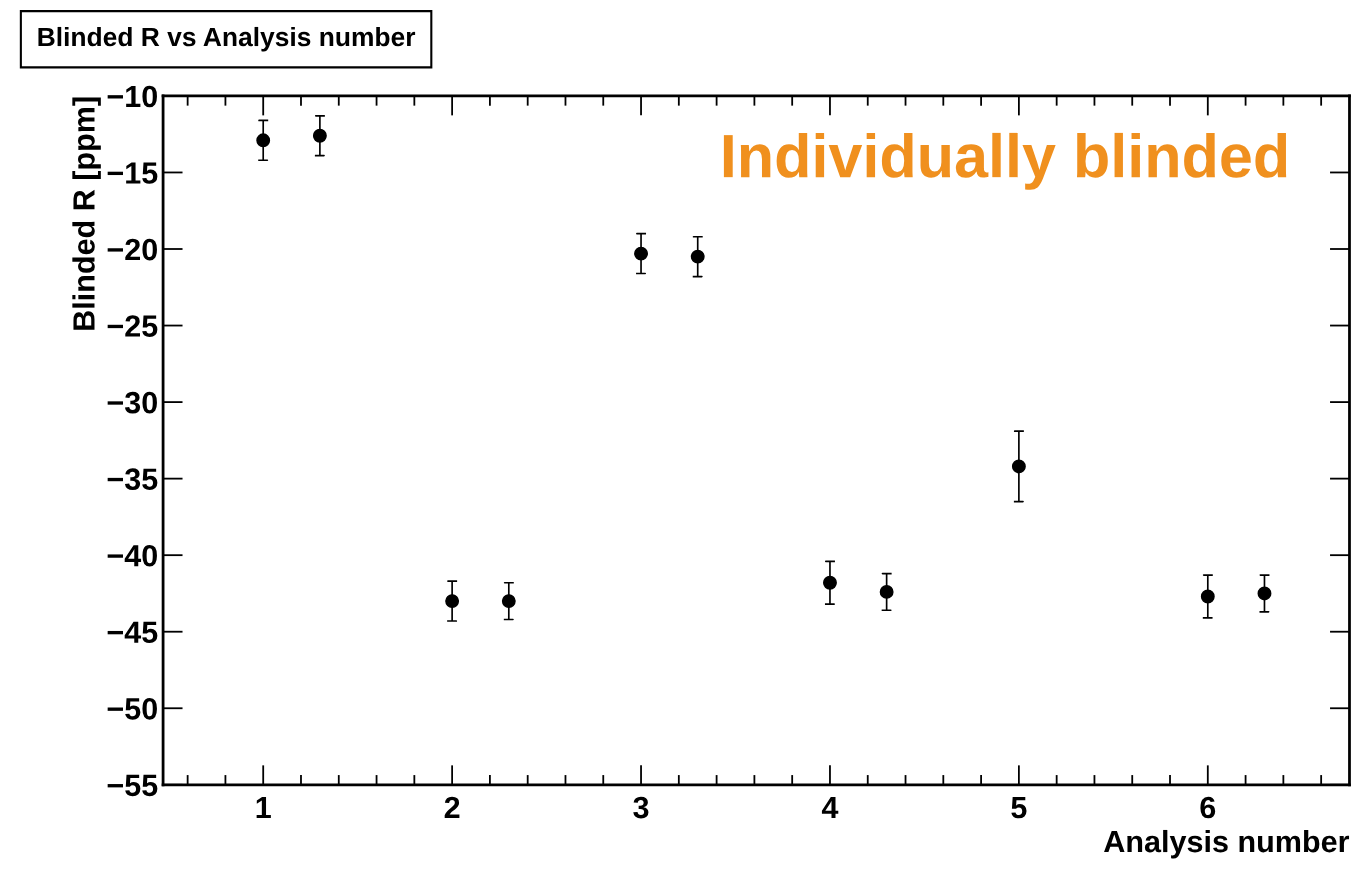  Describe the element at coordinates (227, 39) in the screenshot. I see `chart-title: Blinded R vs Analysis number` at that location.